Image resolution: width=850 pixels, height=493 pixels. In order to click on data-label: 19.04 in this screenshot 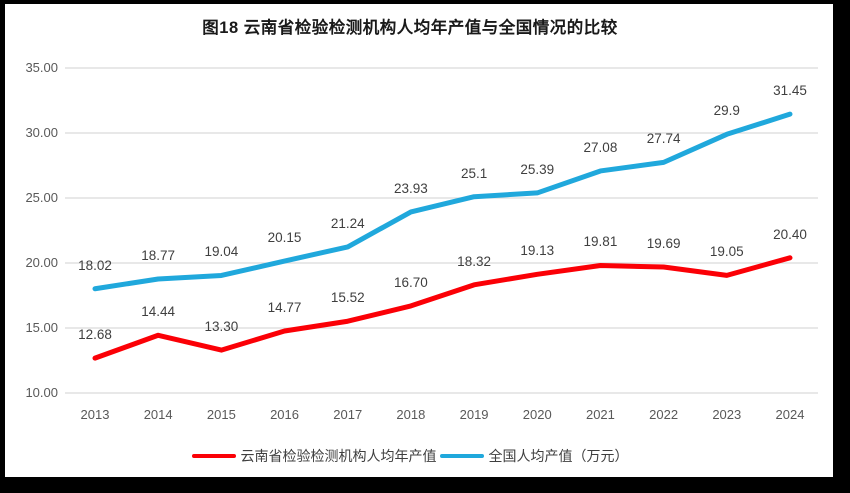, I will do `click(221, 252)`.